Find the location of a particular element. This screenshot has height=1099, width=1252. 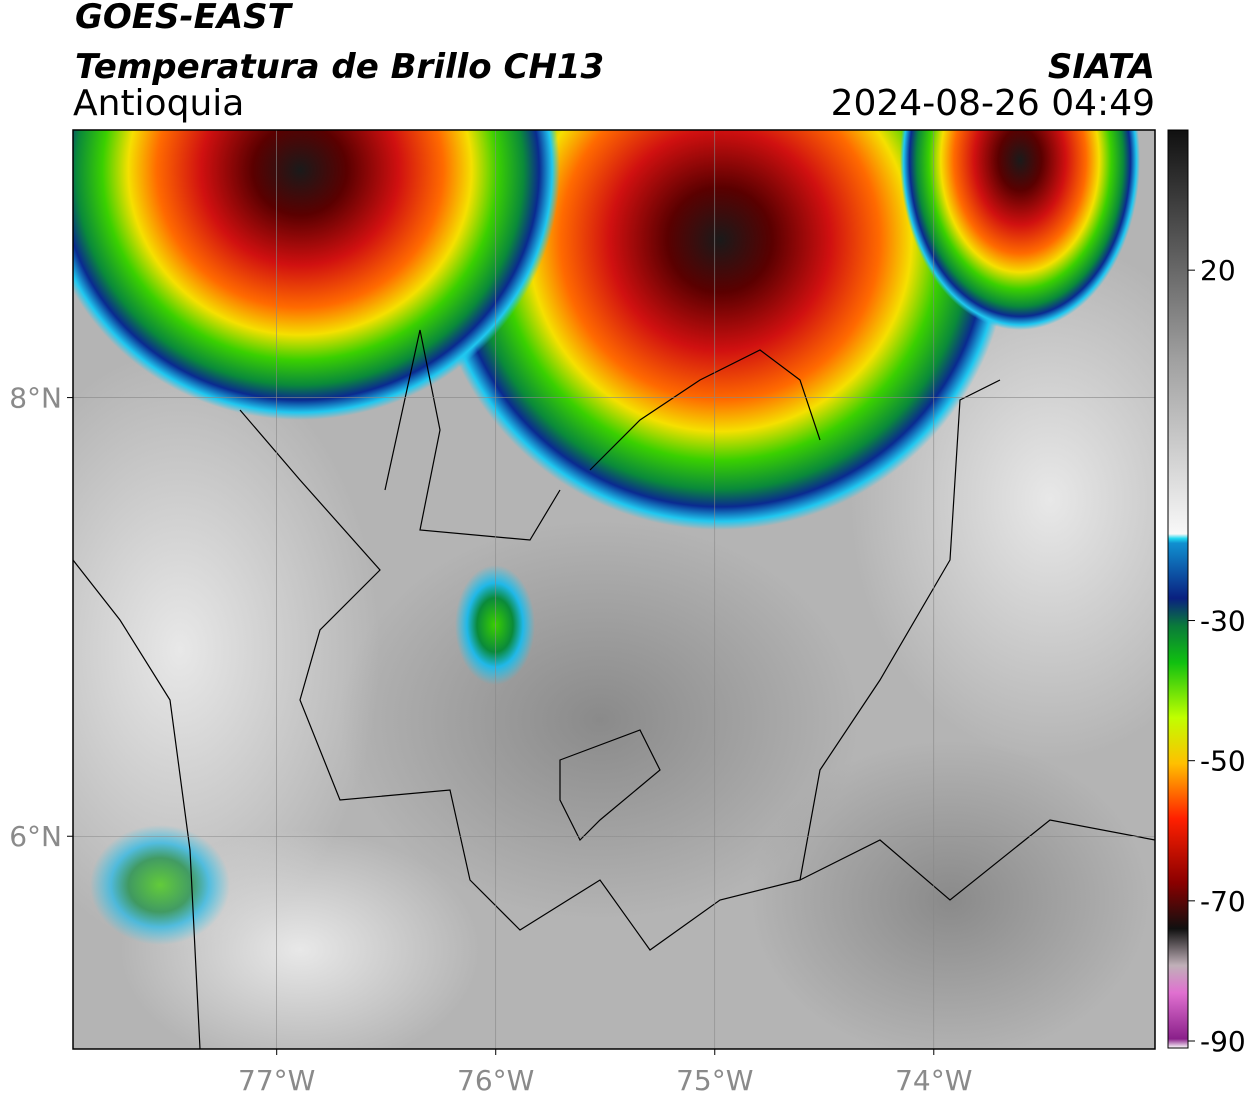

timestamp: 2024-08-26 04:49 is located at coordinates (993, 103).